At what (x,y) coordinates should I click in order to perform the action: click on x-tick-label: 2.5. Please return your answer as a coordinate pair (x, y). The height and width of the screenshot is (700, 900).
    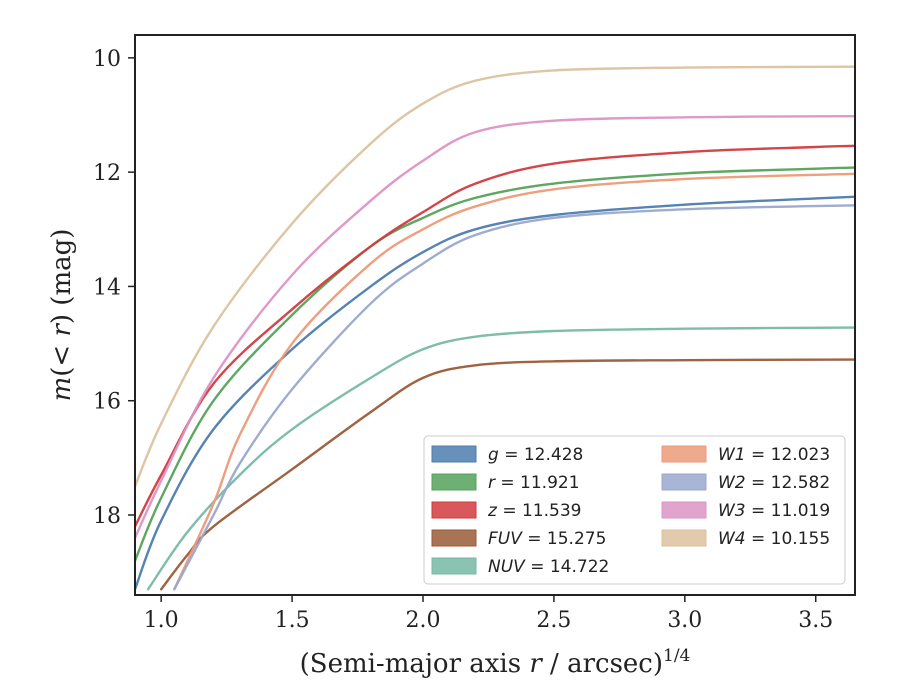
    Looking at the image, I should click on (553, 620).